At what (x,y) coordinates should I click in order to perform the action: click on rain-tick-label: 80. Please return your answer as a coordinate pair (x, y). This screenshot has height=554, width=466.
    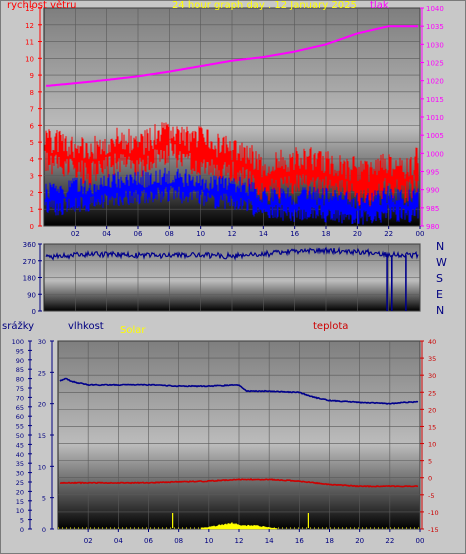
    Looking at the image, I should click on (20, 380).